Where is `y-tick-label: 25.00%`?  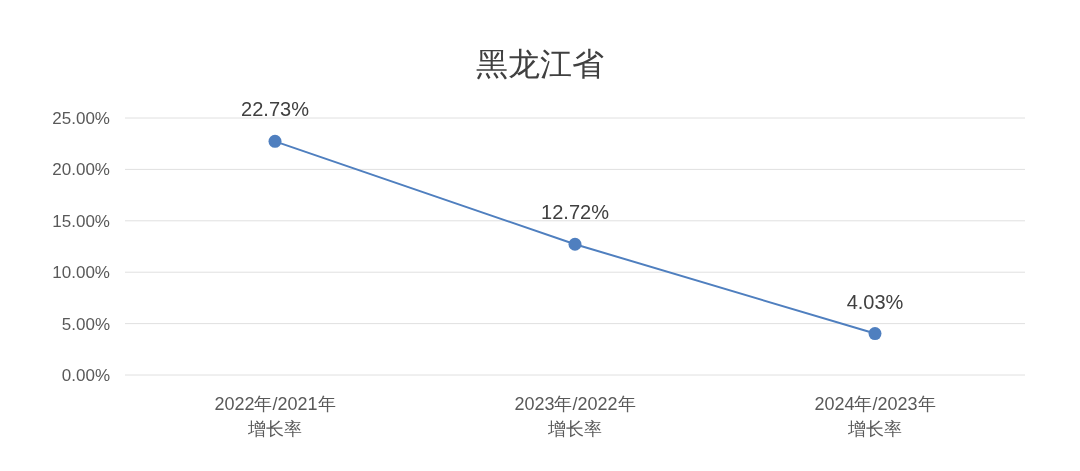
y-tick-label: 25.00% is located at coordinates (81, 118).